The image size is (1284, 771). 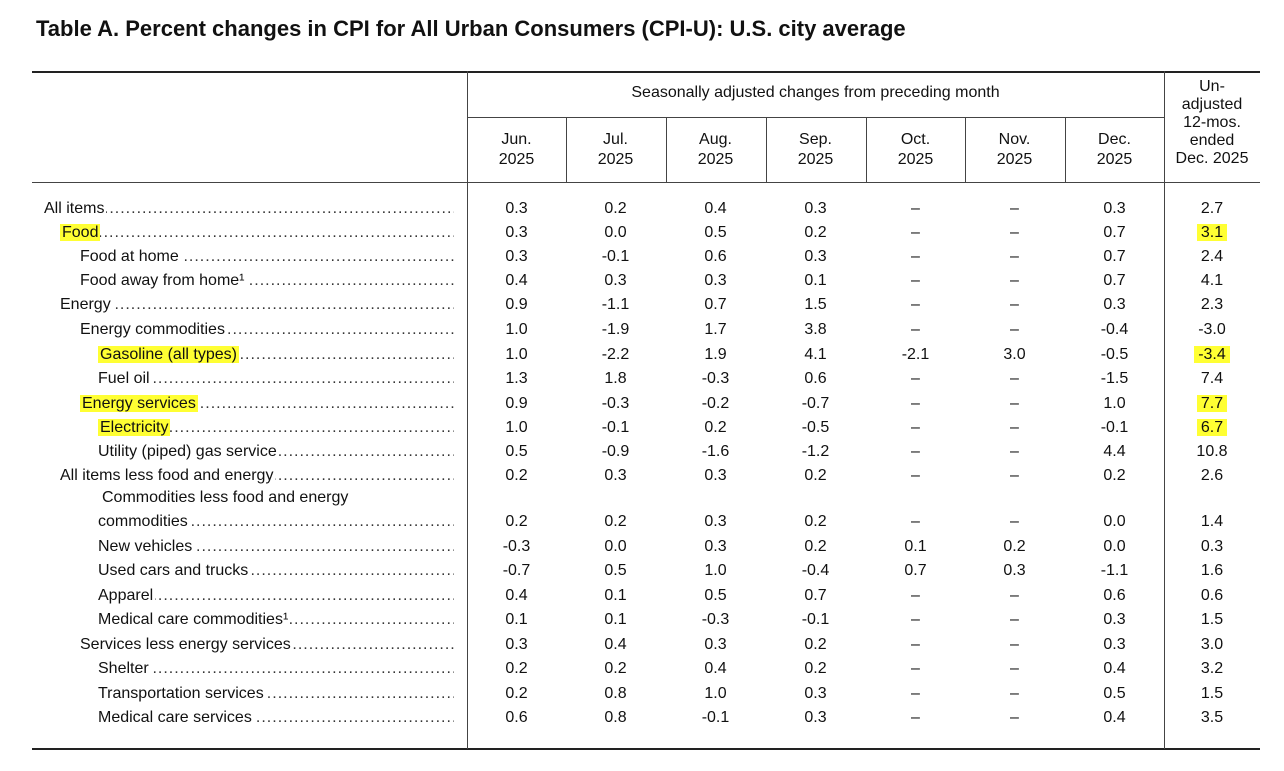 I want to click on header-mid-rule, so click(x=815, y=117).